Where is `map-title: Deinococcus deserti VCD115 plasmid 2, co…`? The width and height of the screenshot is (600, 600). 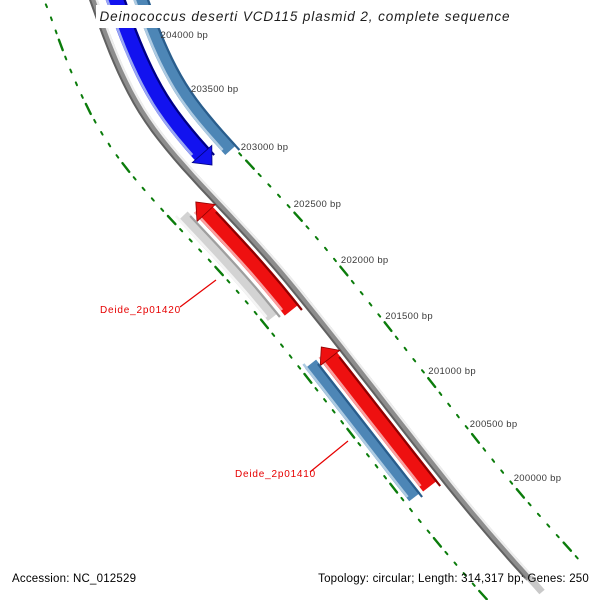
map-title: Deinococcus deserti VCD115 plasmid 2, co… is located at coordinates (305, 16).